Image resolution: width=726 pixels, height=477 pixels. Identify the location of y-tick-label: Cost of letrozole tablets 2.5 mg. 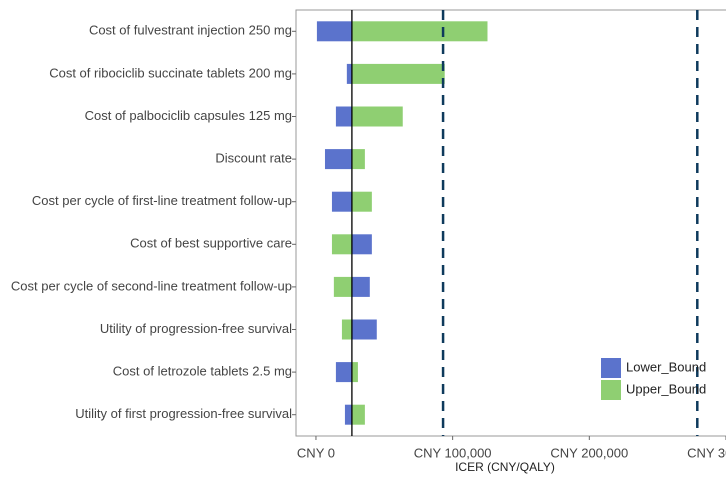
(202, 371).